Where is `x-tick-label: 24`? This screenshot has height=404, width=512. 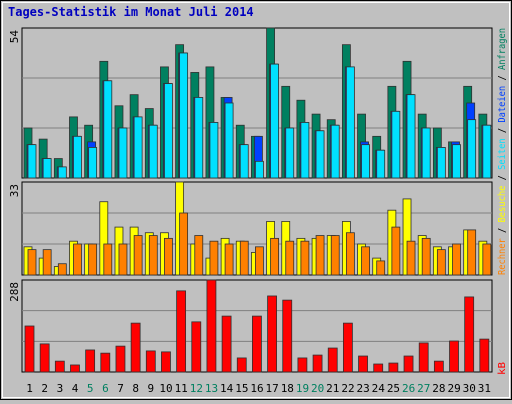 x-tick-label: 24 is located at coordinates (379, 388).